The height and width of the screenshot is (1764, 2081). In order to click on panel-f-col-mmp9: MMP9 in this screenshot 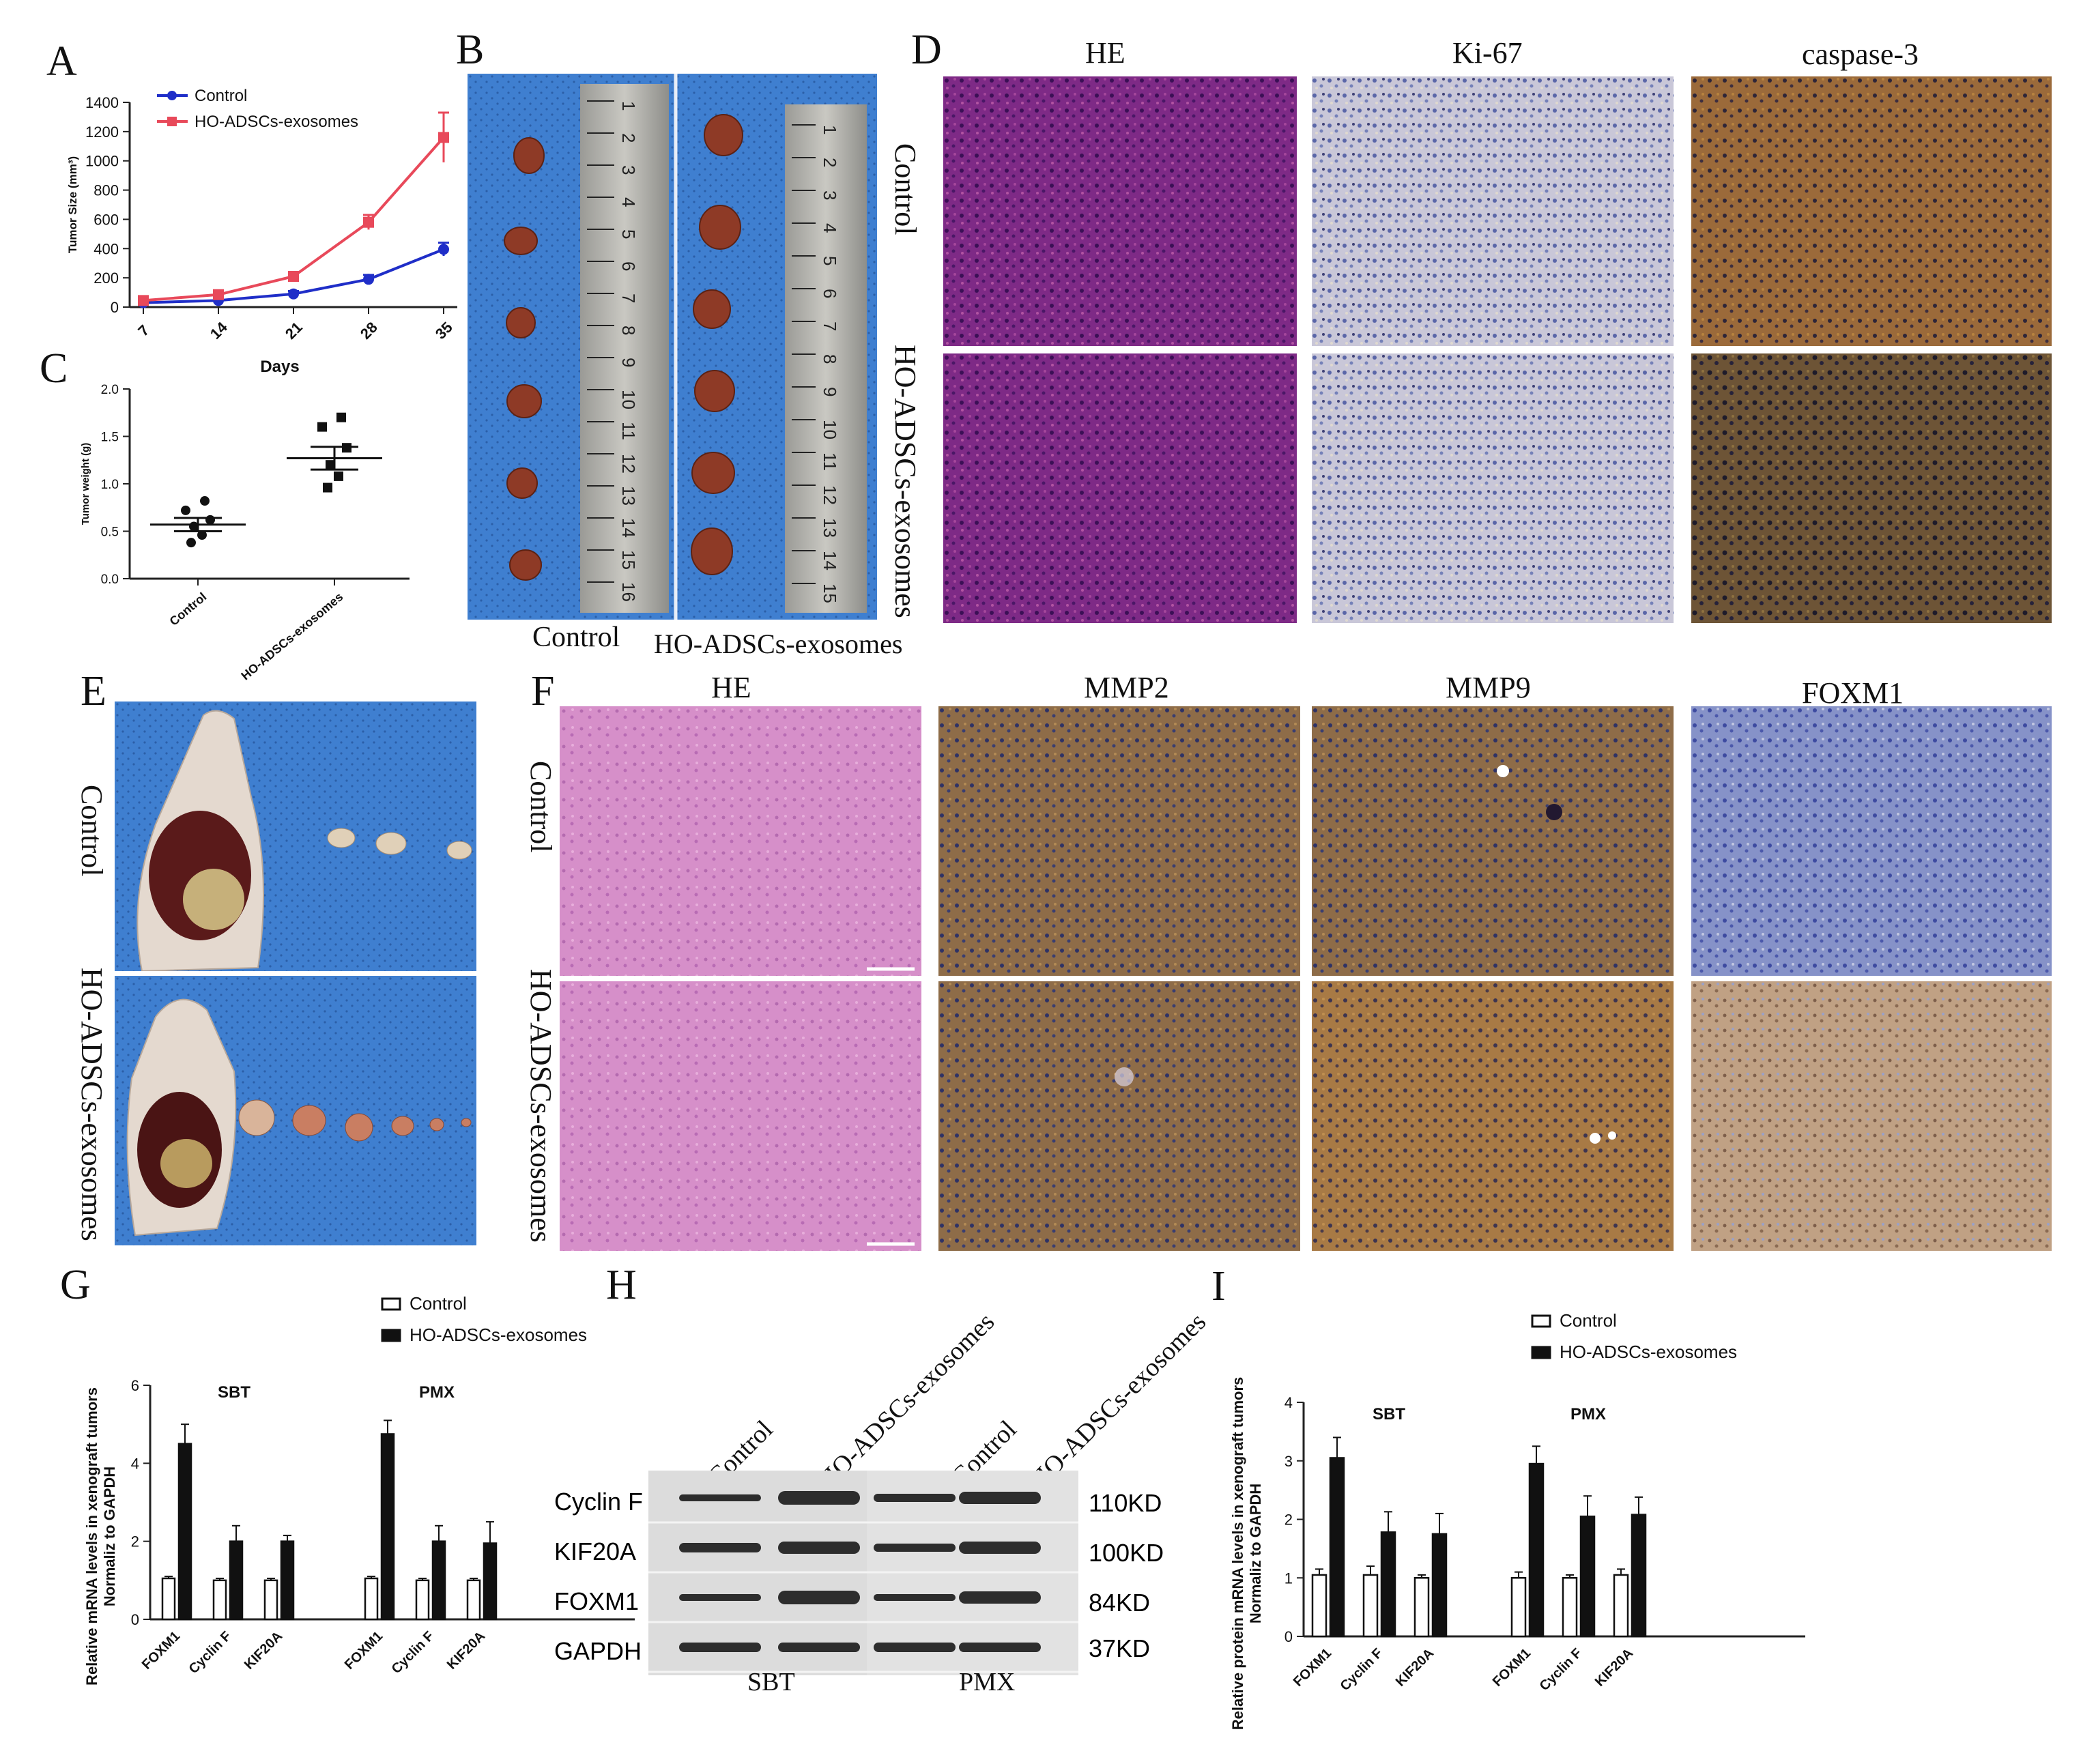, I will do `click(1488, 688)`.